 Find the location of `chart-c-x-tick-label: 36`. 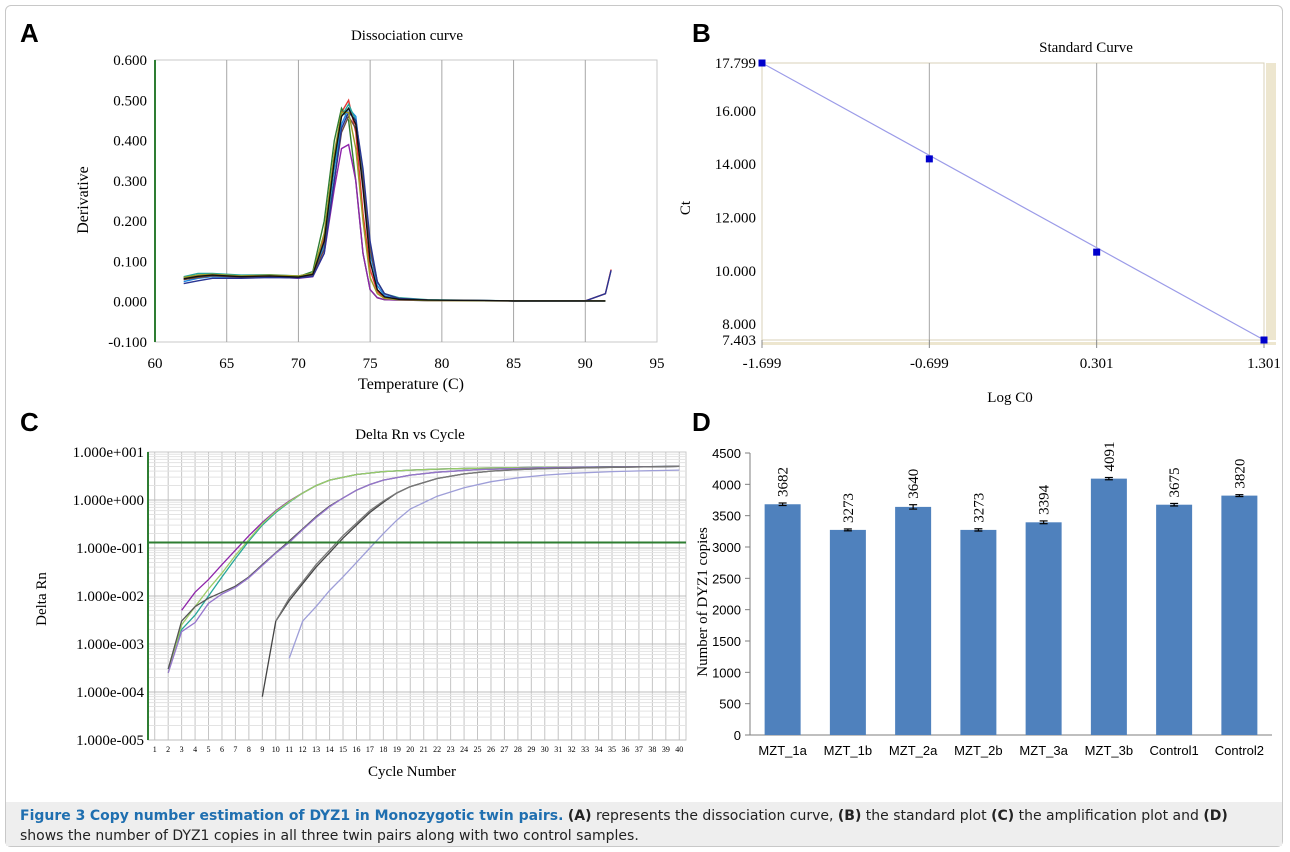

chart-c-x-tick-label: 36 is located at coordinates (625, 749).